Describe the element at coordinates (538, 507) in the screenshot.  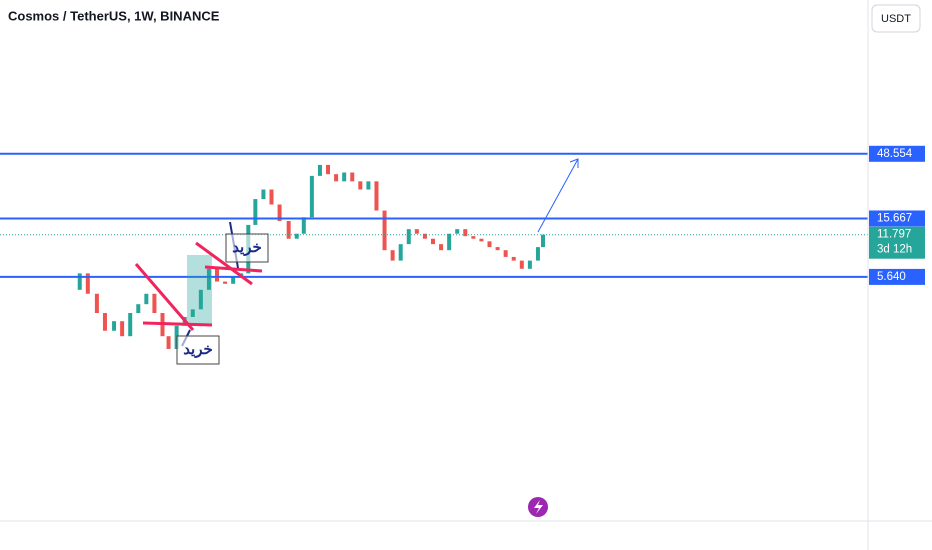
I see `event-bolt` at that location.